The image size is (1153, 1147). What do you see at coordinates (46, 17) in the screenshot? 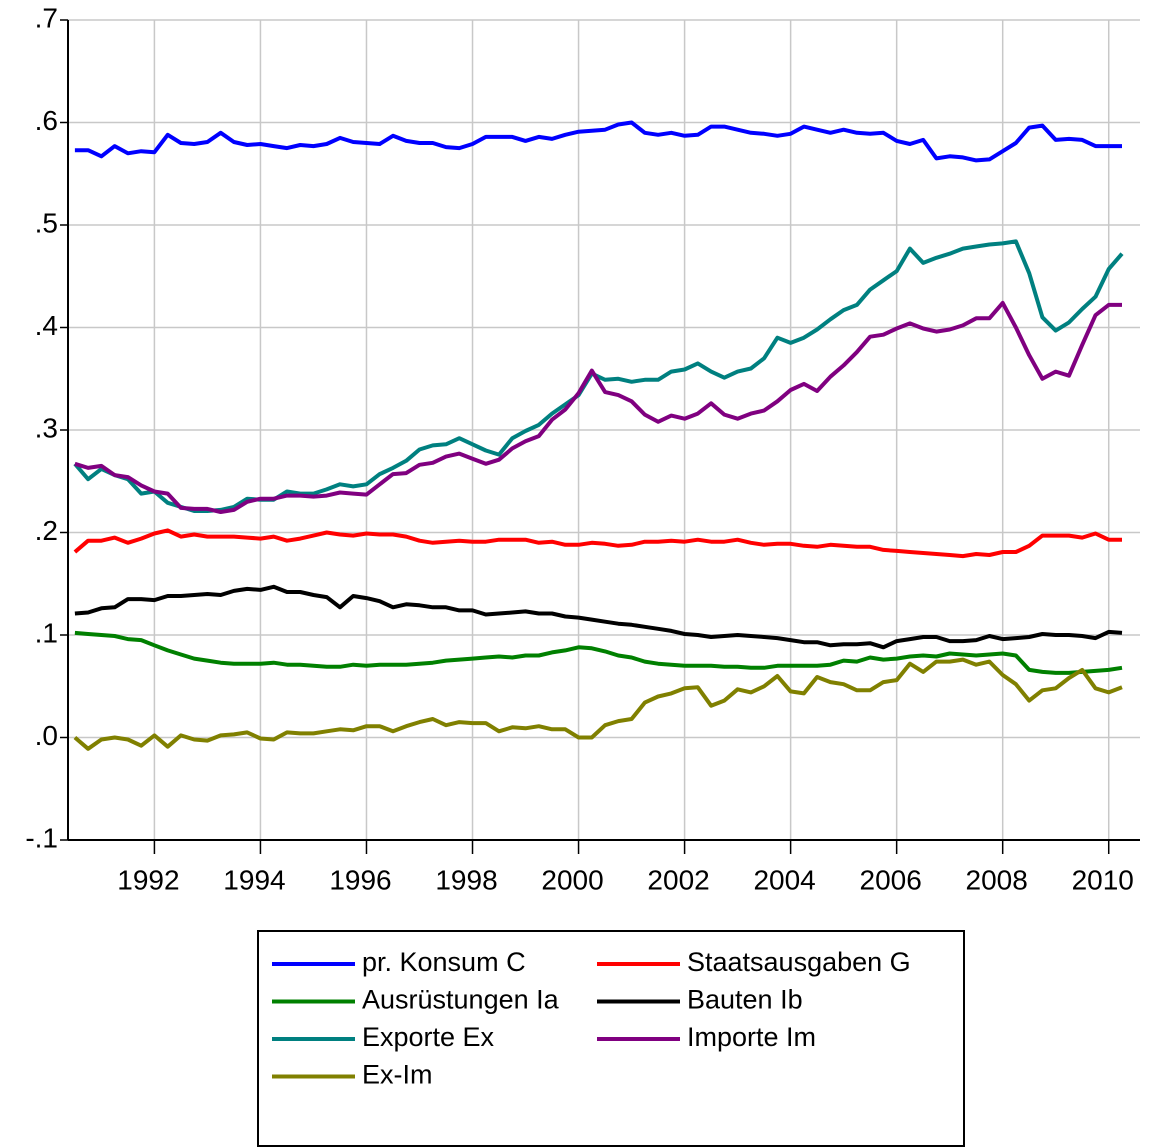
I see `y-tick-label: .7` at bounding box center [46, 17].